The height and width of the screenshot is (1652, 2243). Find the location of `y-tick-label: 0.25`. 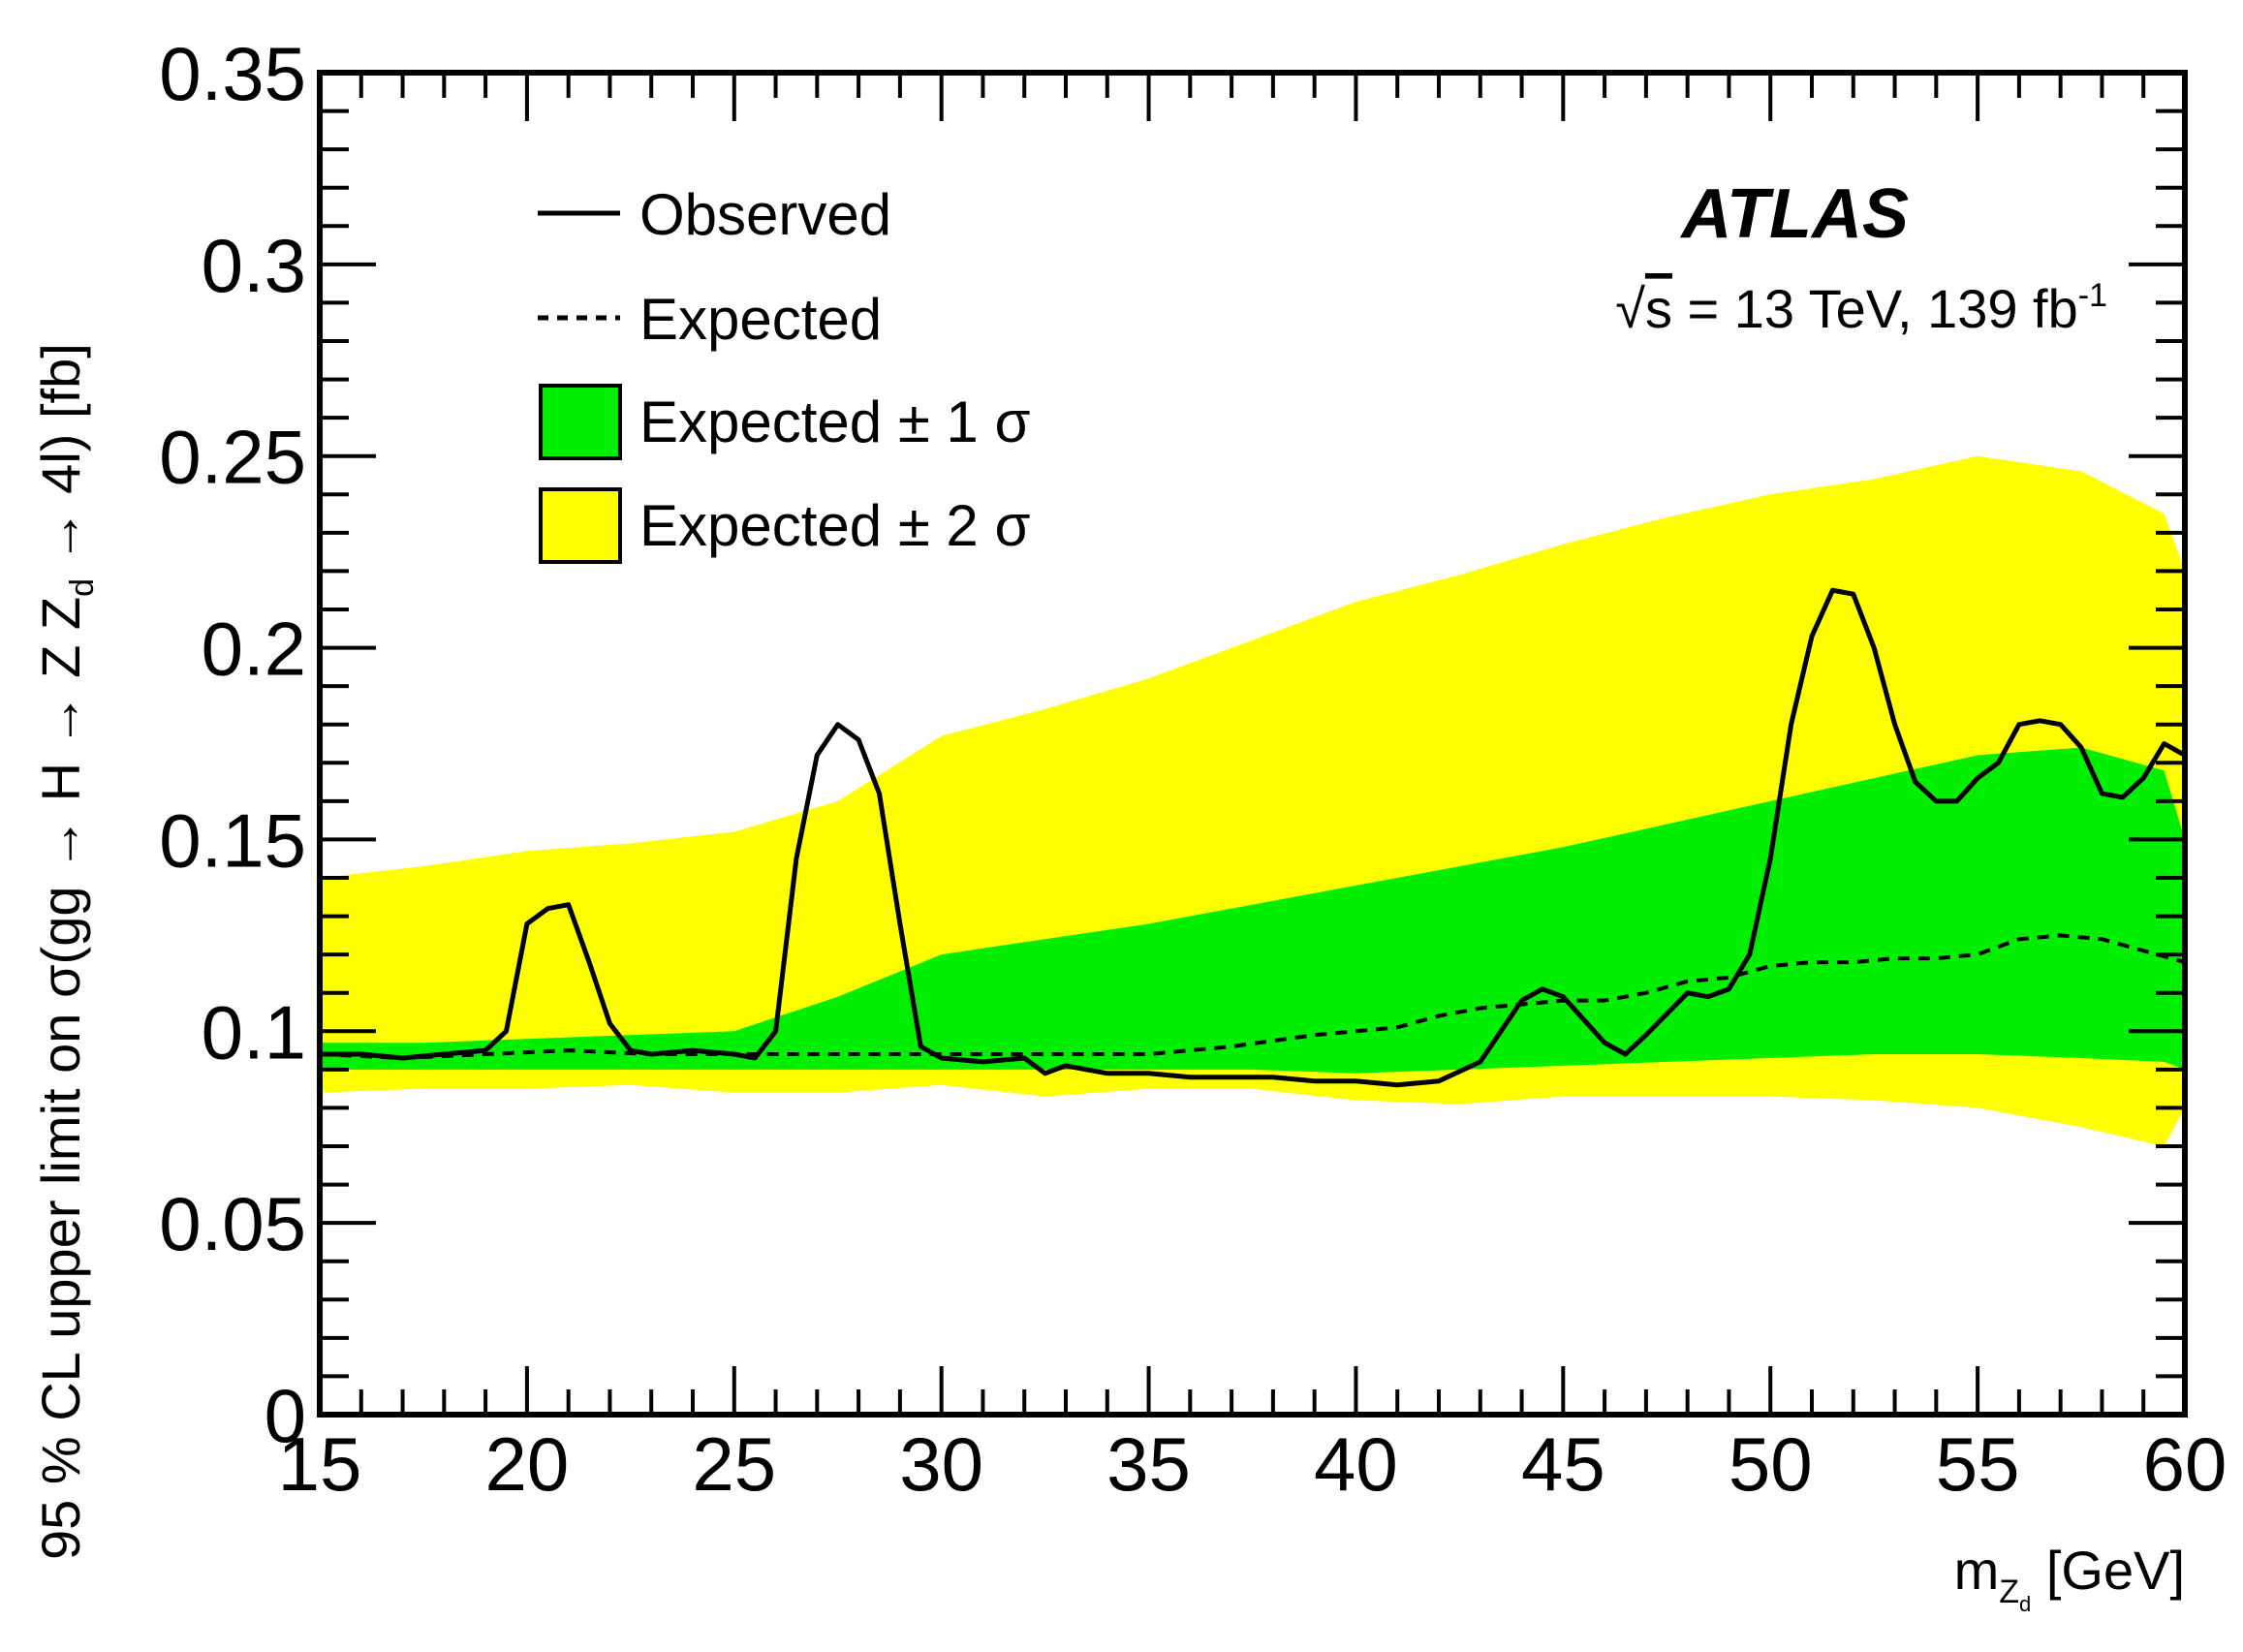

y-tick-label: 0.25 is located at coordinates (233, 457).